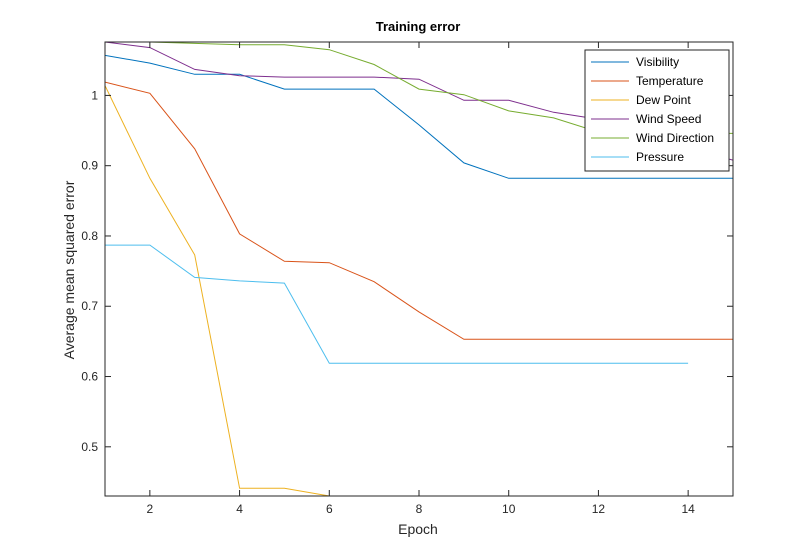  I want to click on y-tick-label: 1, so click(94, 95).